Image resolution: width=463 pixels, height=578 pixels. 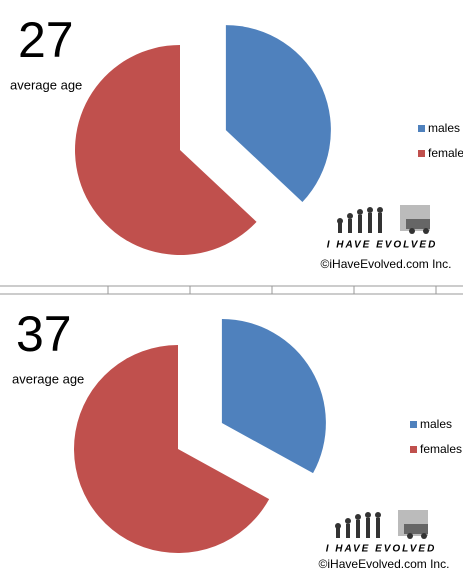 I want to click on big-number: 27, so click(x=46, y=40).